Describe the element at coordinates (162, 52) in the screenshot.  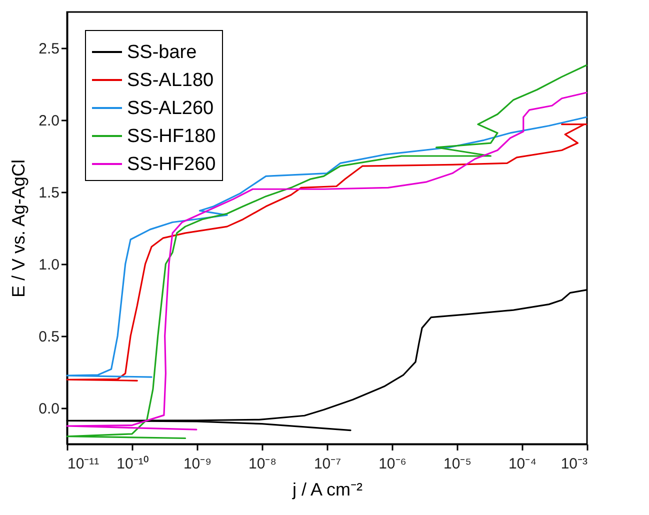
I see `legend-label: SS-bare` at that location.